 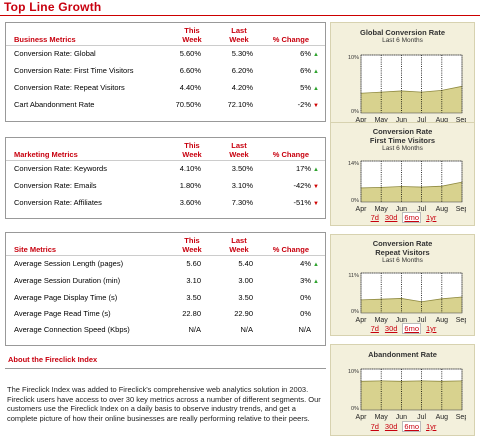 I want to click on metric-label: Conversion Rate: First Time Visitors, so click(x=74, y=70).